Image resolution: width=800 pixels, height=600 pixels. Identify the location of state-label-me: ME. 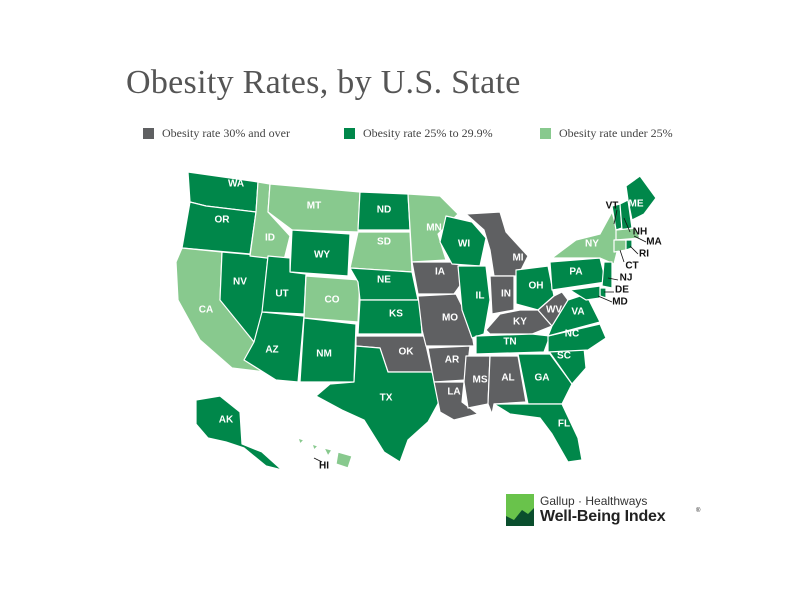
(636, 204).